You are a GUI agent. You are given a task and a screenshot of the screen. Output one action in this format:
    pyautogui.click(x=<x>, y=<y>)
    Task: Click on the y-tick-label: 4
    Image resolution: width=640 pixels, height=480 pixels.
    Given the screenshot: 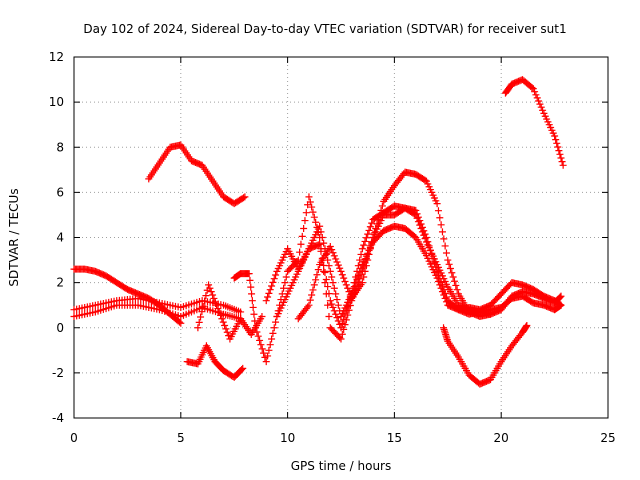 What is the action you would take?
    pyautogui.click(x=60, y=238)
    